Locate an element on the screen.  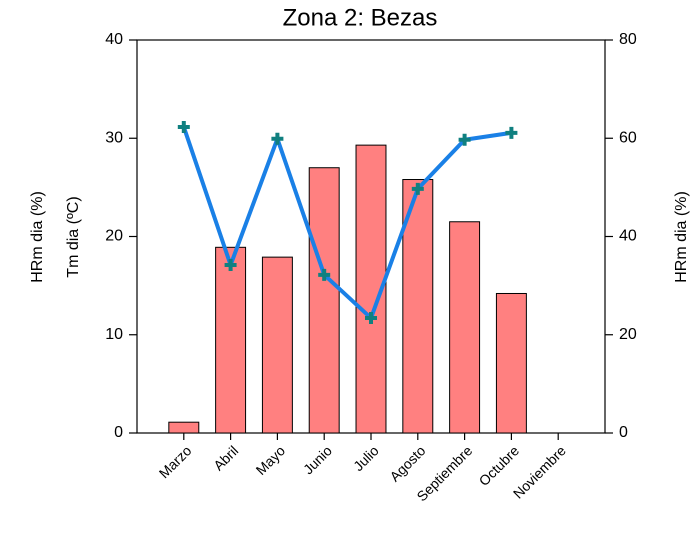
x-tick-label: Agosto is located at coordinates (407, 463).